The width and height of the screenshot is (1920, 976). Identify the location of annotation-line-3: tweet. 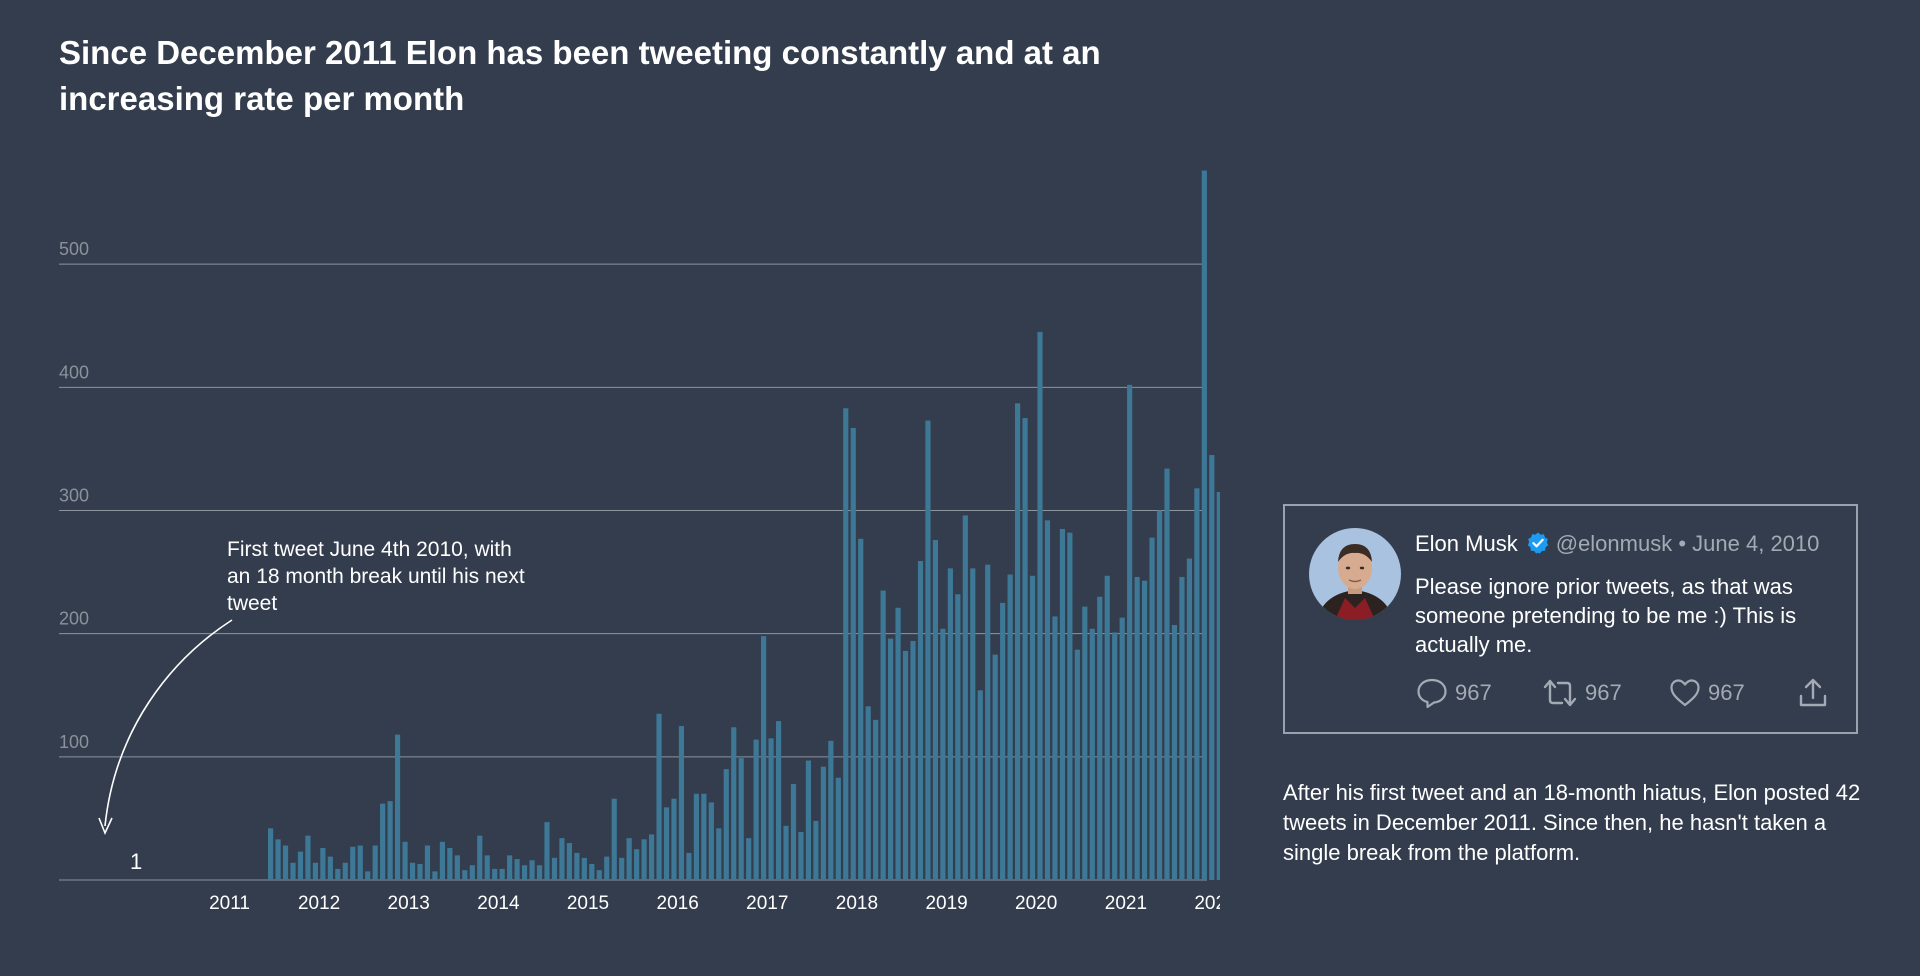
(252, 603).